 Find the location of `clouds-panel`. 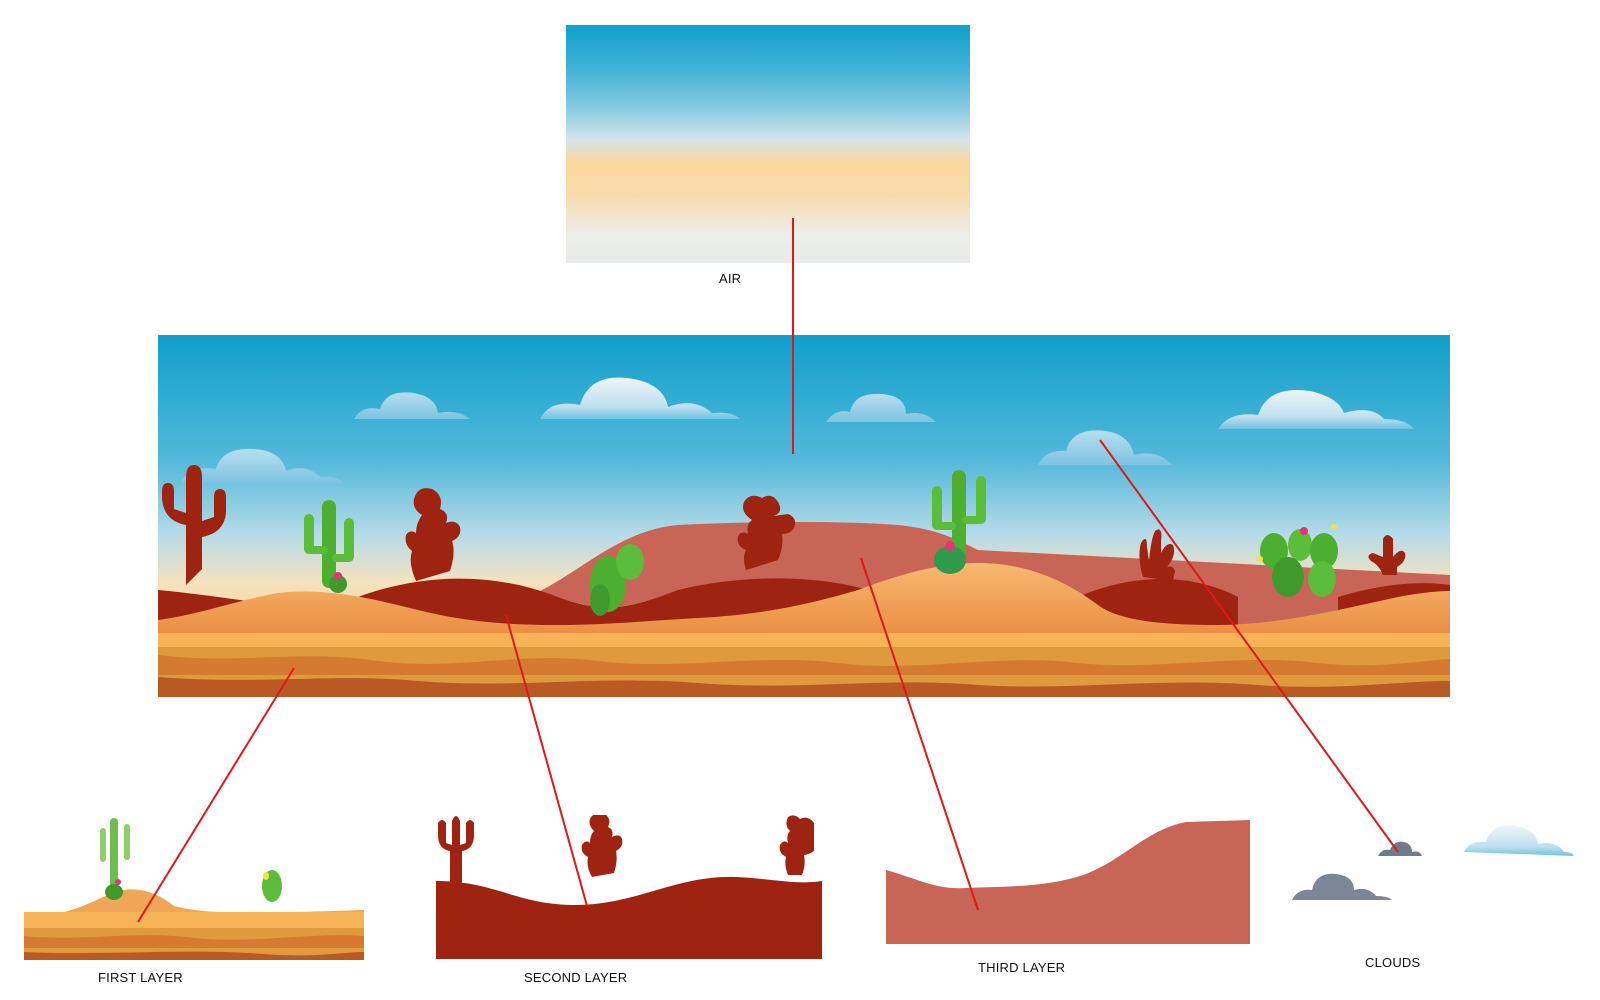

clouds-panel is located at coordinates (1429, 860).